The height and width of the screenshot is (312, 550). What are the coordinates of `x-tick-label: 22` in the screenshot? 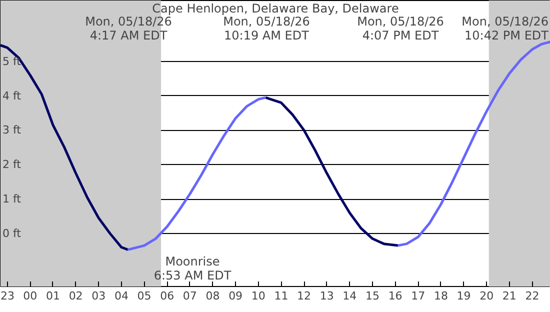 It's located at (532, 296).